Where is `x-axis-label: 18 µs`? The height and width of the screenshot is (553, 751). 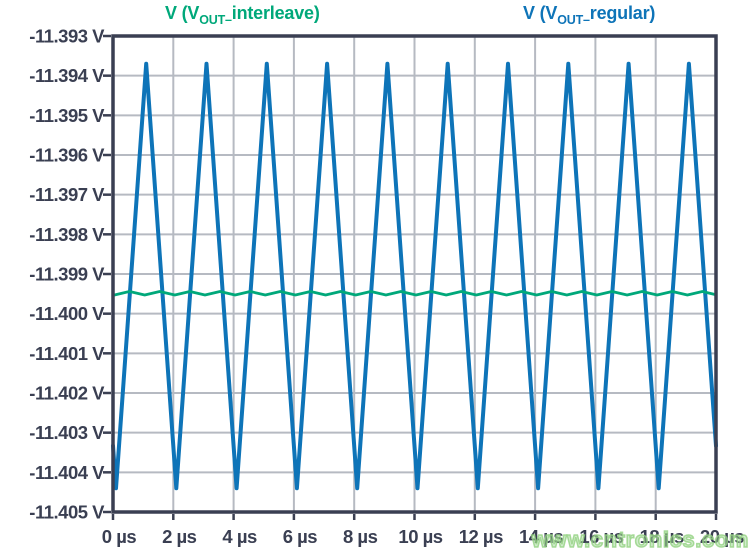
x-axis-label: 18 µs is located at coordinates (662, 536).